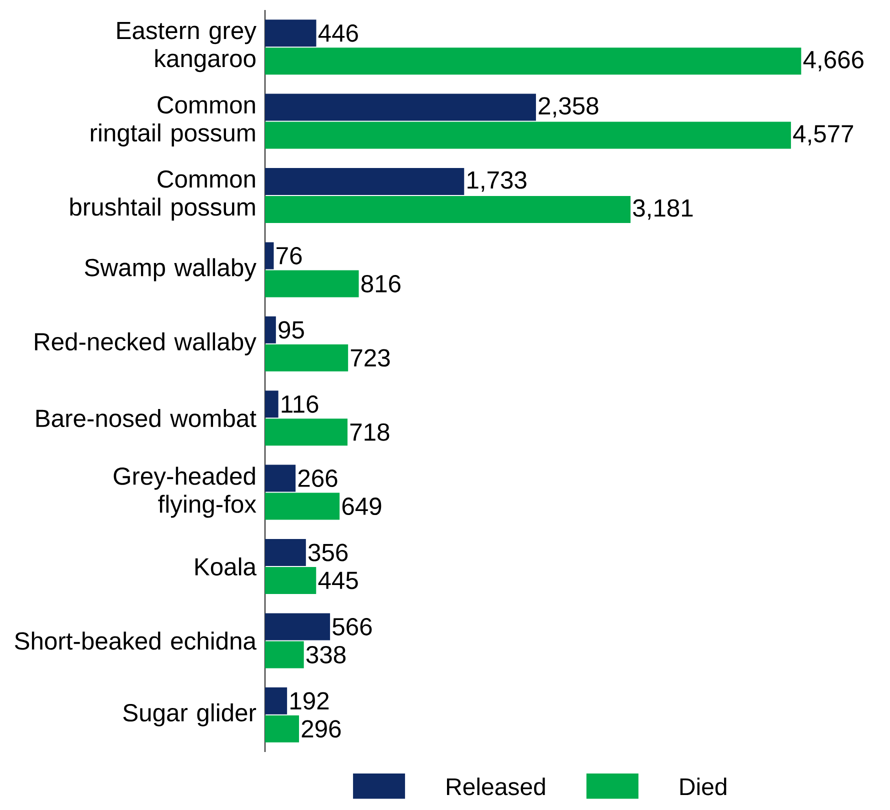 The image size is (890, 810). What do you see at coordinates (170, 270) in the screenshot?
I see `y-tick-label: Swamp wallaby` at bounding box center [170, 270].